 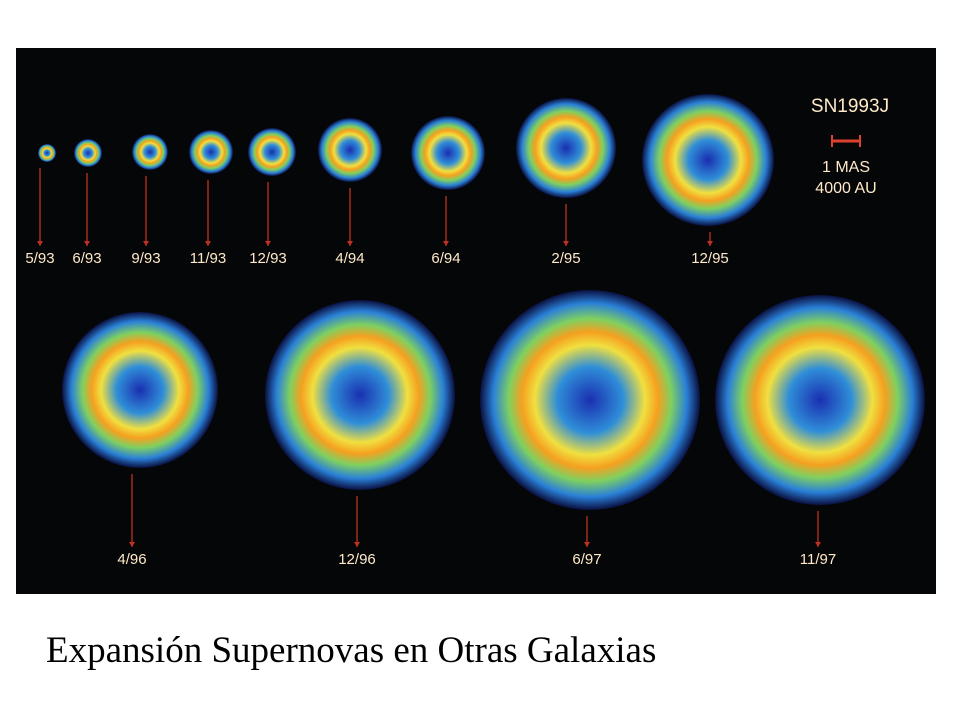 What do you see at coordinates (349, 258) in the screenshot?
I see `date-label: 4/94` at bounding box center [349, 258].